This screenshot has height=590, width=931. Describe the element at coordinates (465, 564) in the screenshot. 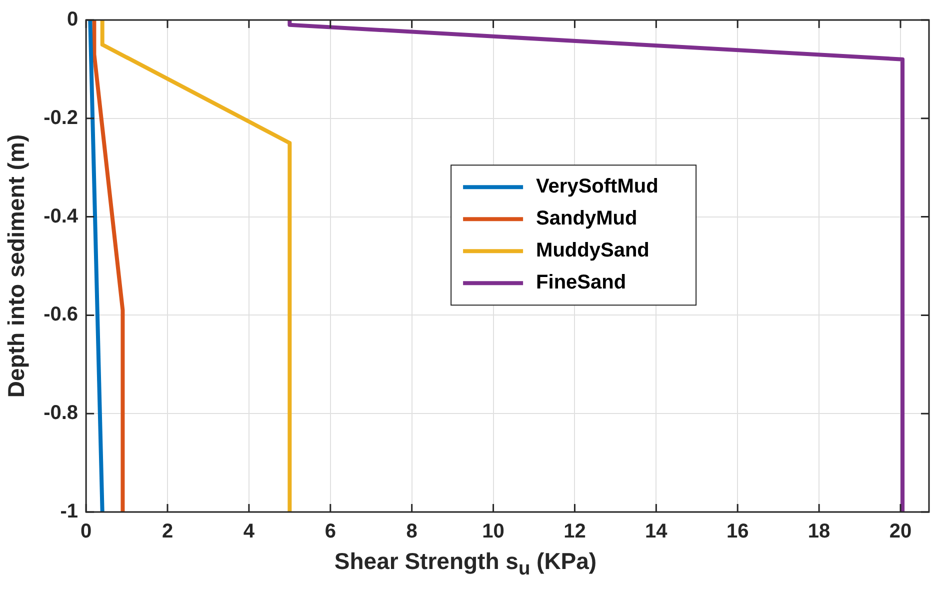

I see `x-axis-title: Shear Strength s$_{u}$ (KPa)` at that location.